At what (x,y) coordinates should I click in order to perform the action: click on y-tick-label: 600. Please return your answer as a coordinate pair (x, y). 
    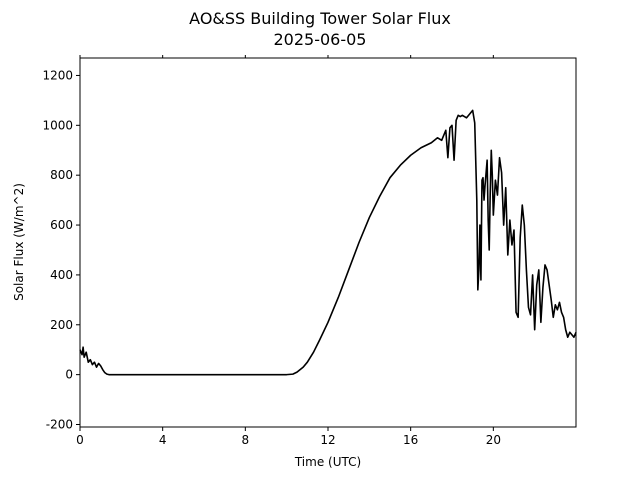
    Looking at the image, I should click on (61, 225).